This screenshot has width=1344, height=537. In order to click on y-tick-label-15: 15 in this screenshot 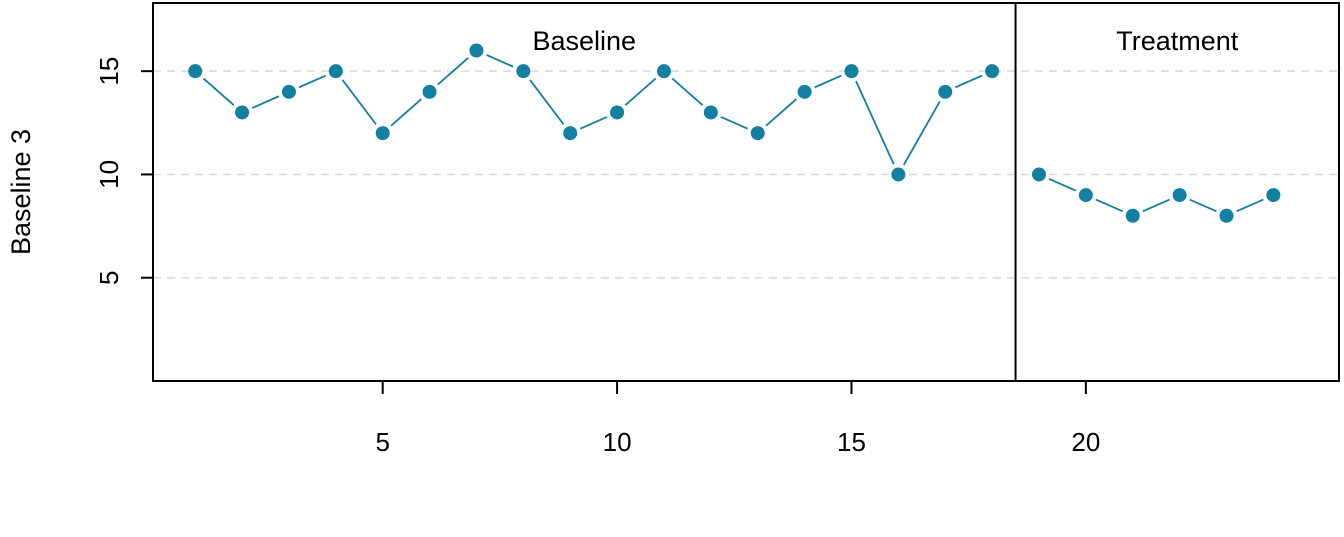, I will do `click(109, 71)`.